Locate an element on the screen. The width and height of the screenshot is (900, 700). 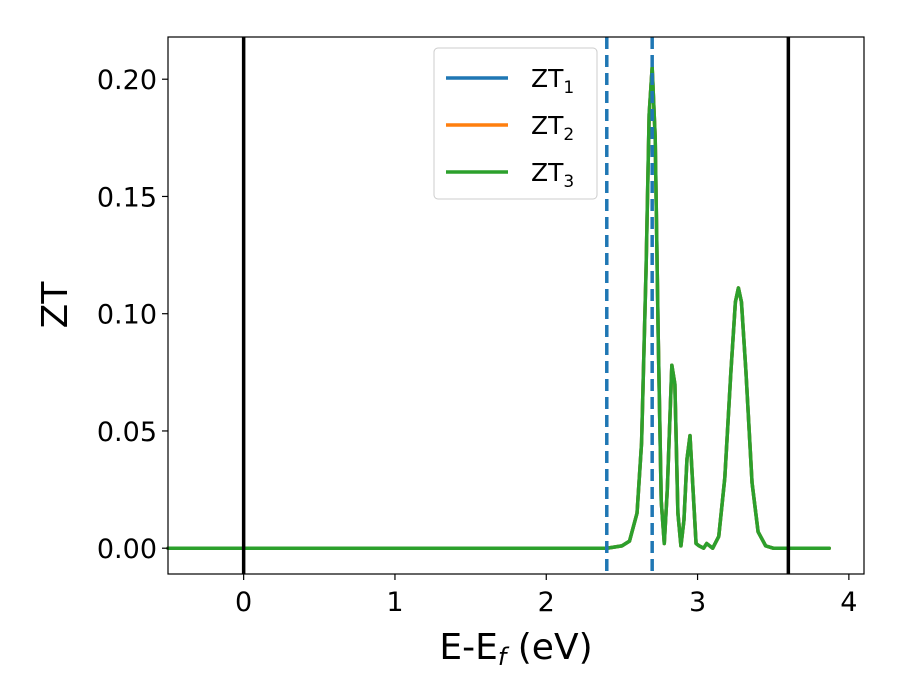
x-axis-ticks: 0 1 2 3 4 is located at coordinates (546, 596).